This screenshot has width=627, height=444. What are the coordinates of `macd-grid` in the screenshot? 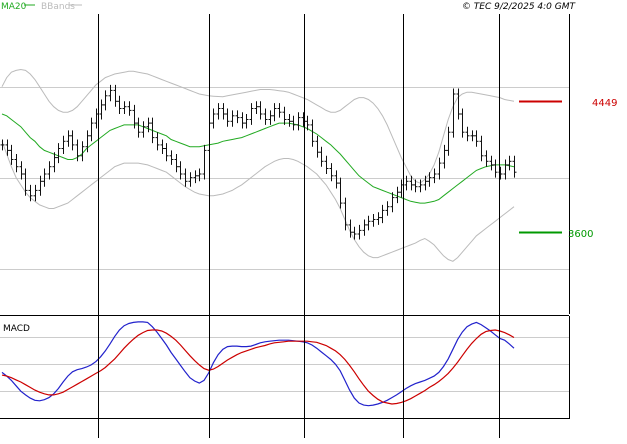 It's located at (284, 364).